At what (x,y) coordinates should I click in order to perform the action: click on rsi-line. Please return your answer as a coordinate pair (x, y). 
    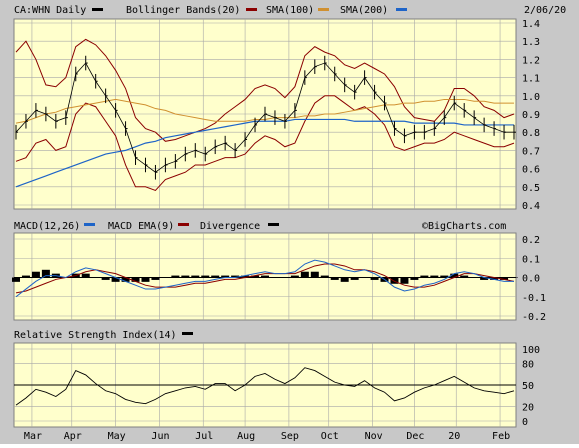
    Looking at the image, I should click on (265, 386).